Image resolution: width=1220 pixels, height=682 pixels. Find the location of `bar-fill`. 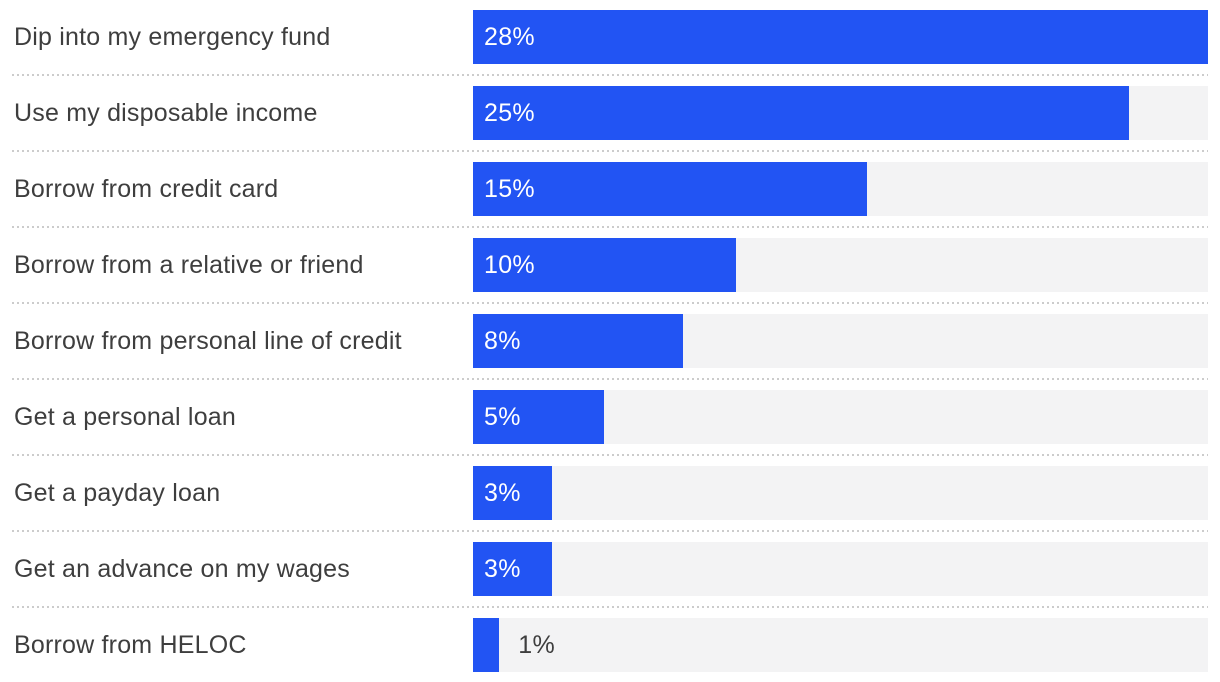

bar-fill is located at coordinates (486, 645).